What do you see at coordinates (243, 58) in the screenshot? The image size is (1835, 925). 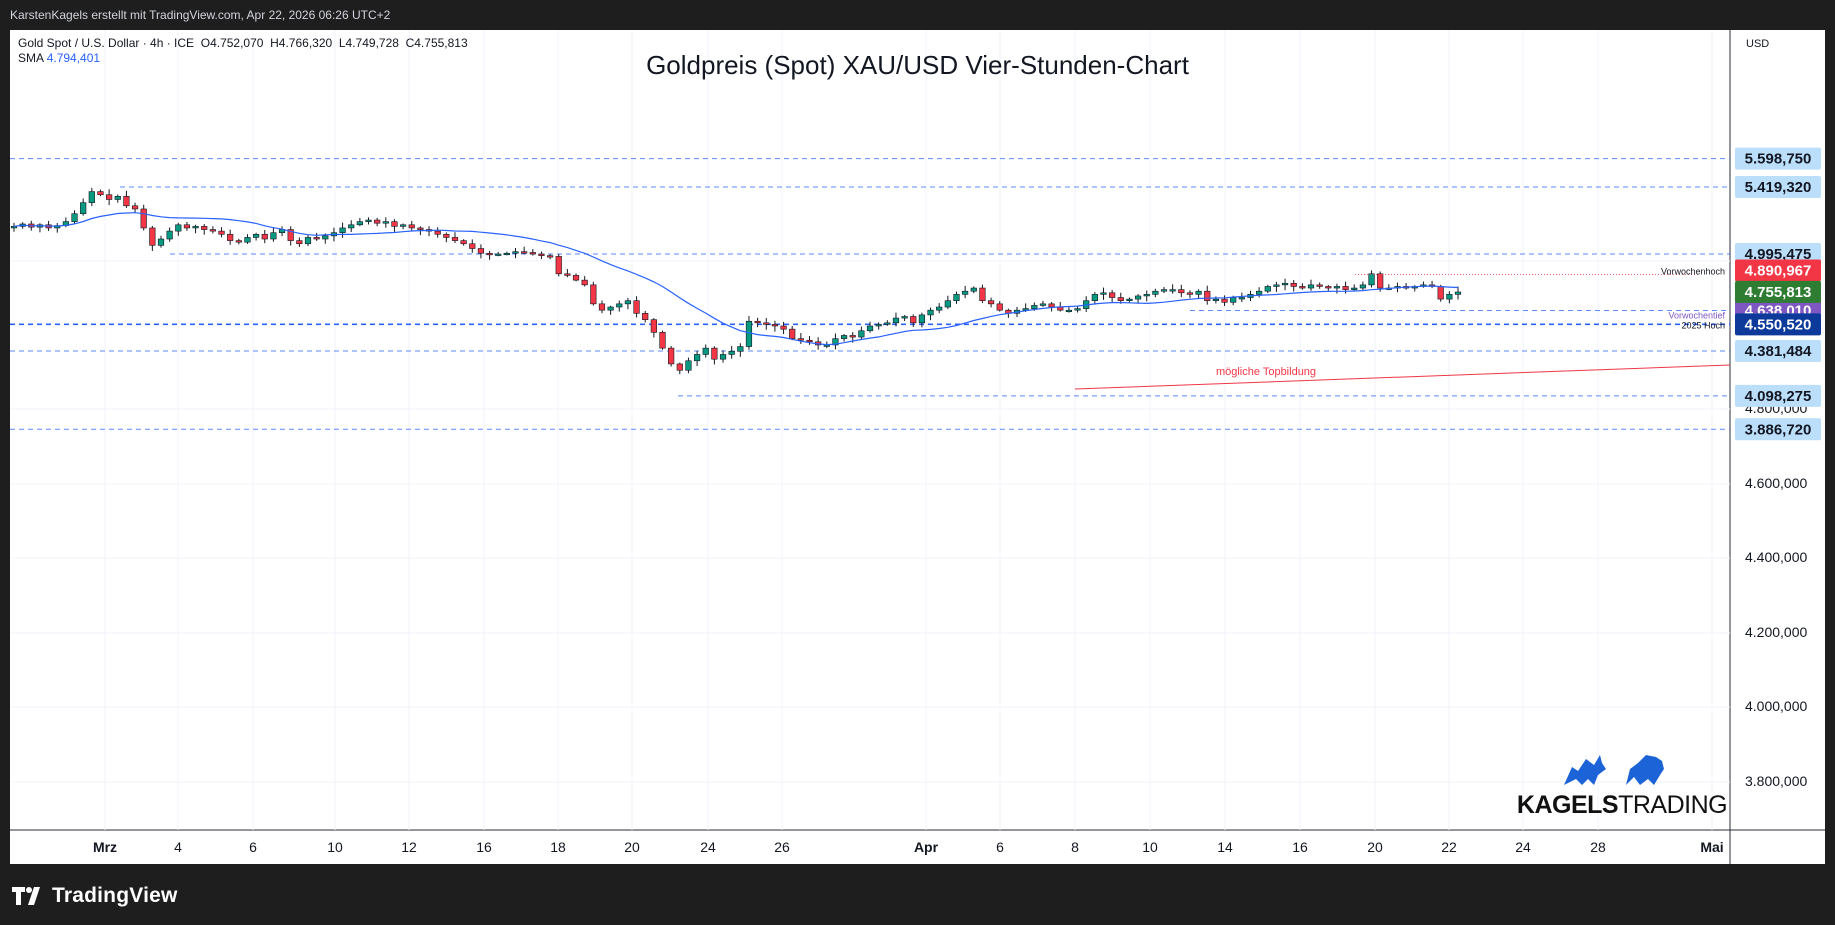 I see `legend-sma-row: SMA 4.794,401` at bounding box center [243, 58].